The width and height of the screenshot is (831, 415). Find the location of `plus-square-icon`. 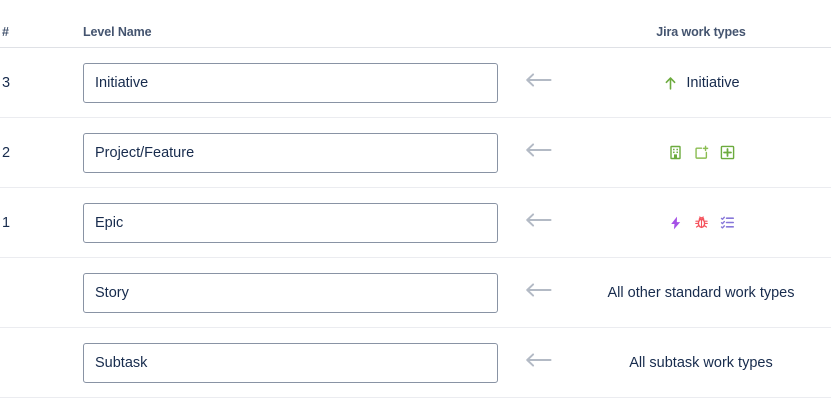

plus-square-icon is located at coordinates (727, 152).